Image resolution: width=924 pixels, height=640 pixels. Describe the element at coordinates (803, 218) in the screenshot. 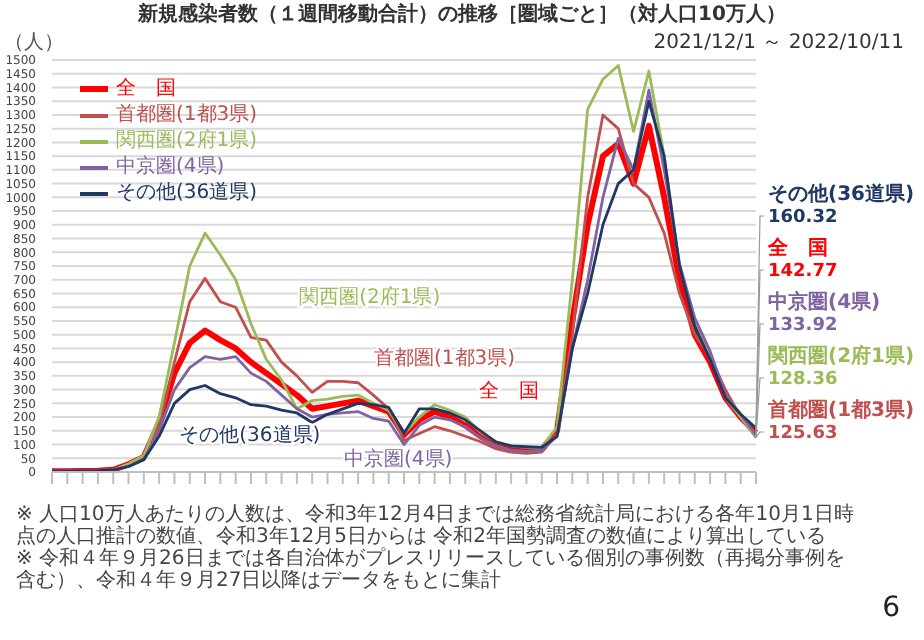

I see `data-label: 160.32` at that location.